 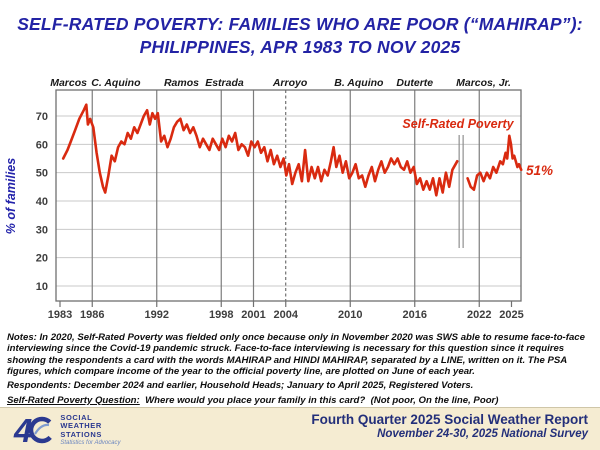 I want to click on y-tick-label: 20, so click(x=42, y=259).